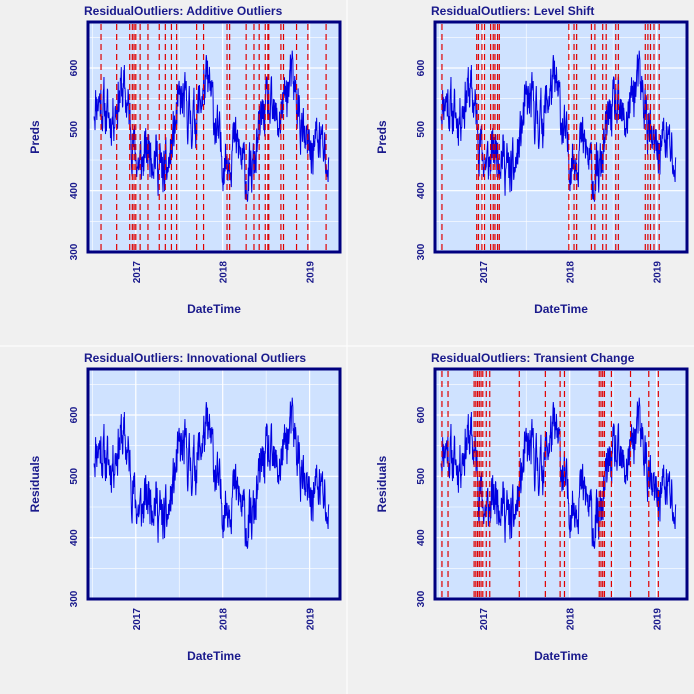 The image size is (694, 694). What do you see at coordinates (533, 358) in the screenshot?
I see `chart-title: ResidualOutliers: Transient Change` at bounding box center [533, 358].